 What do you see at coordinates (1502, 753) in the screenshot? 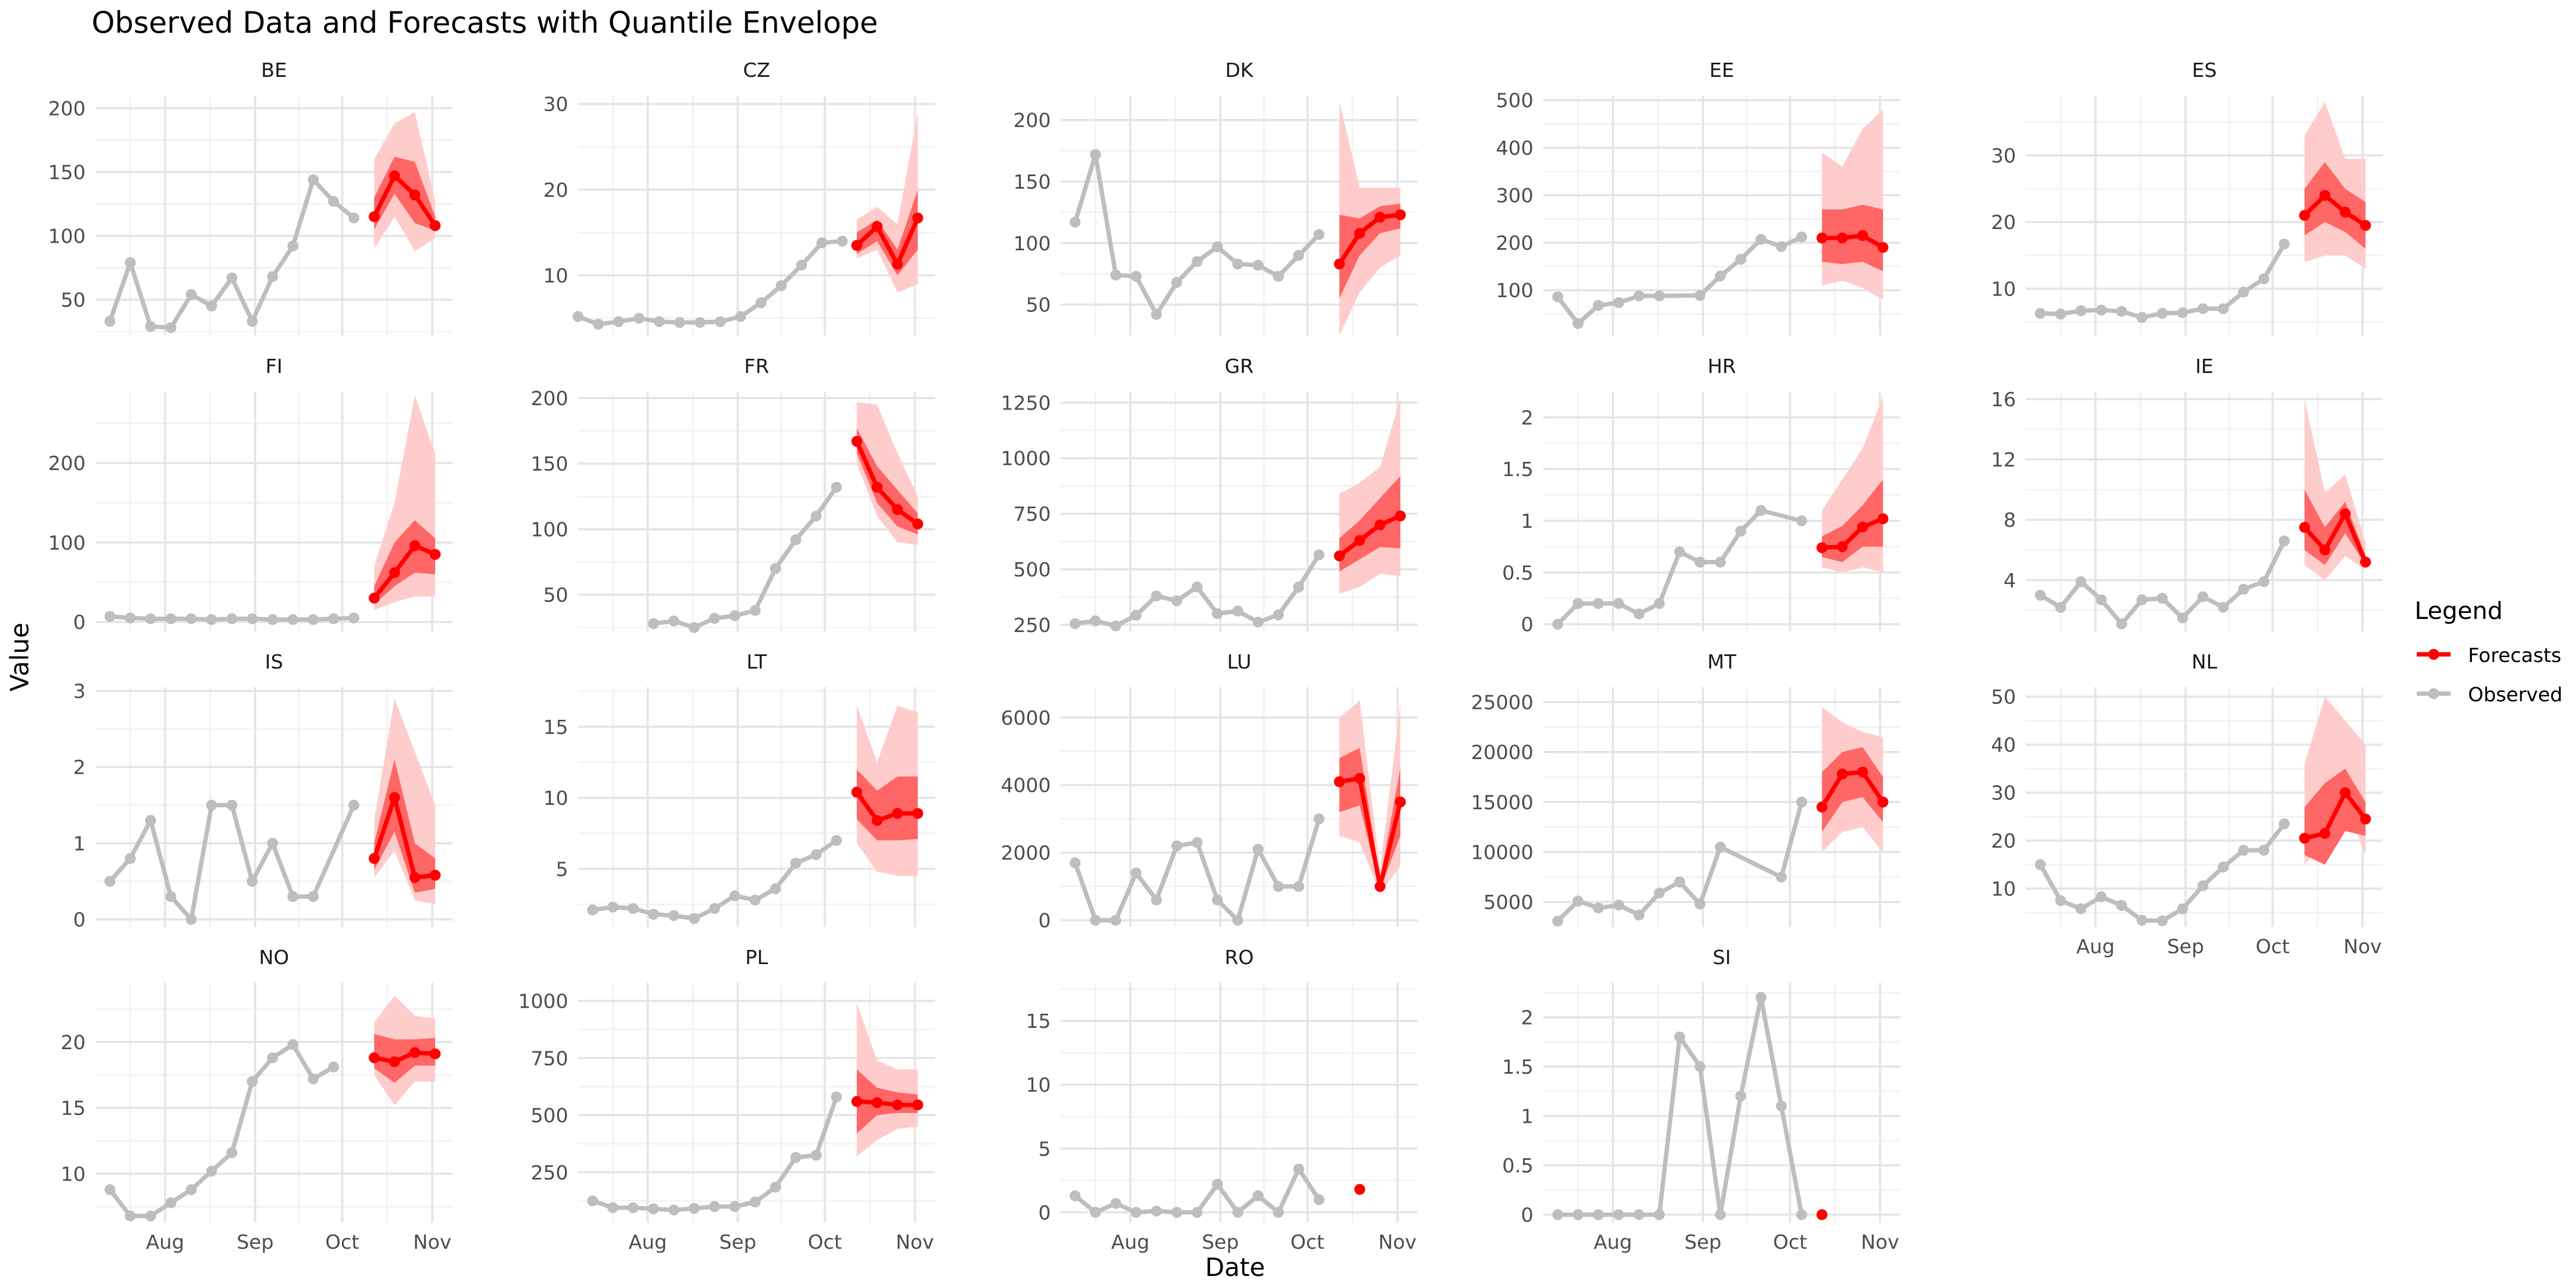
I see `y-tick-label: 20000` at bounding box center [1502, 753].